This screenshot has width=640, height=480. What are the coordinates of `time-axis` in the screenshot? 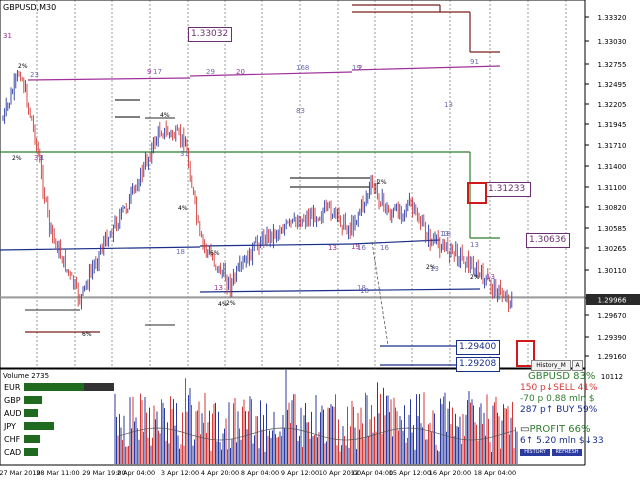 It's located at (320, 472).